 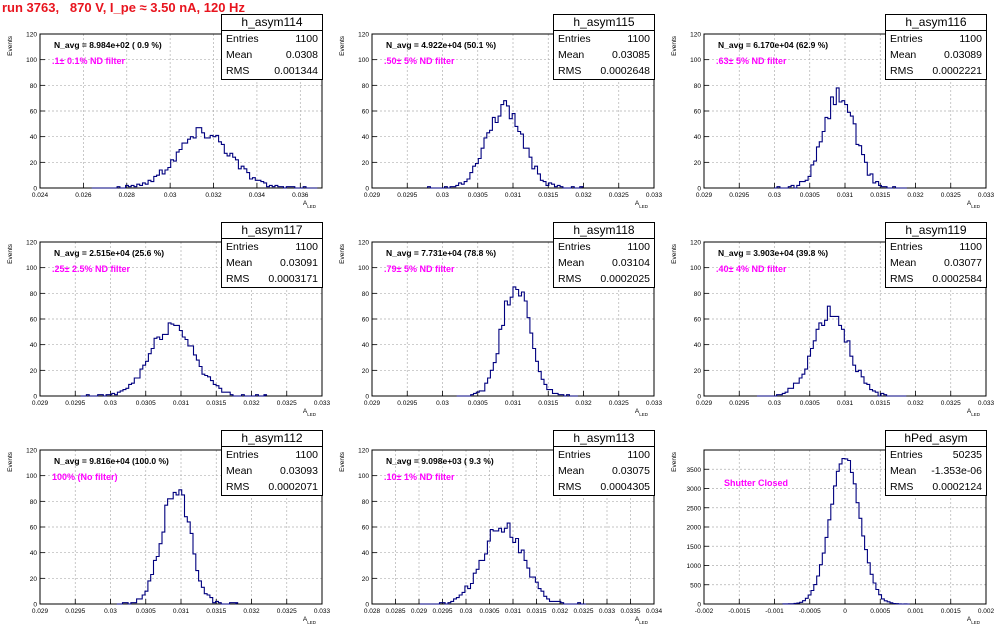 What do you see at coordinates (299, 471) in the screenshot?
I see `stats-value: 0.03093` at bounding box center [299, 471].